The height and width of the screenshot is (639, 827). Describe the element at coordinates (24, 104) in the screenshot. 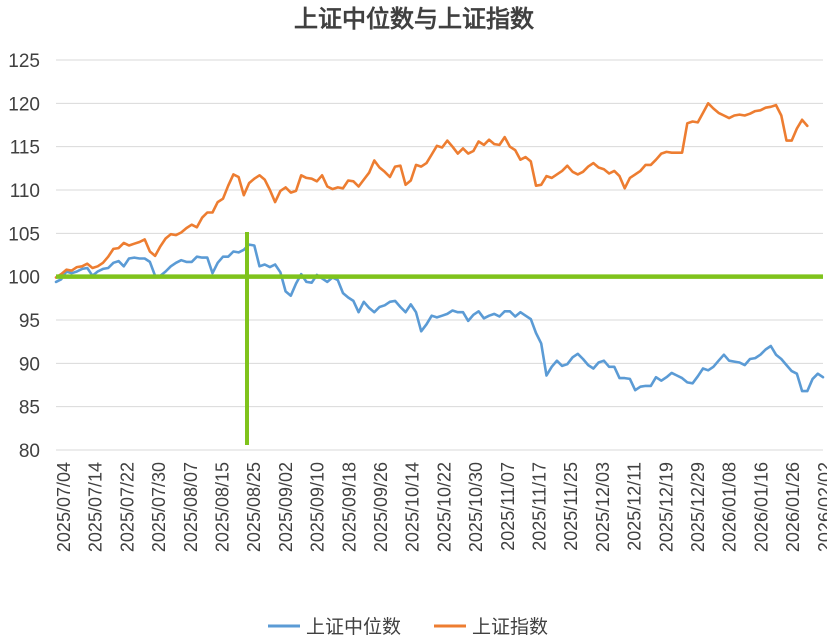

I see `y-tick-label: 120` at that location.